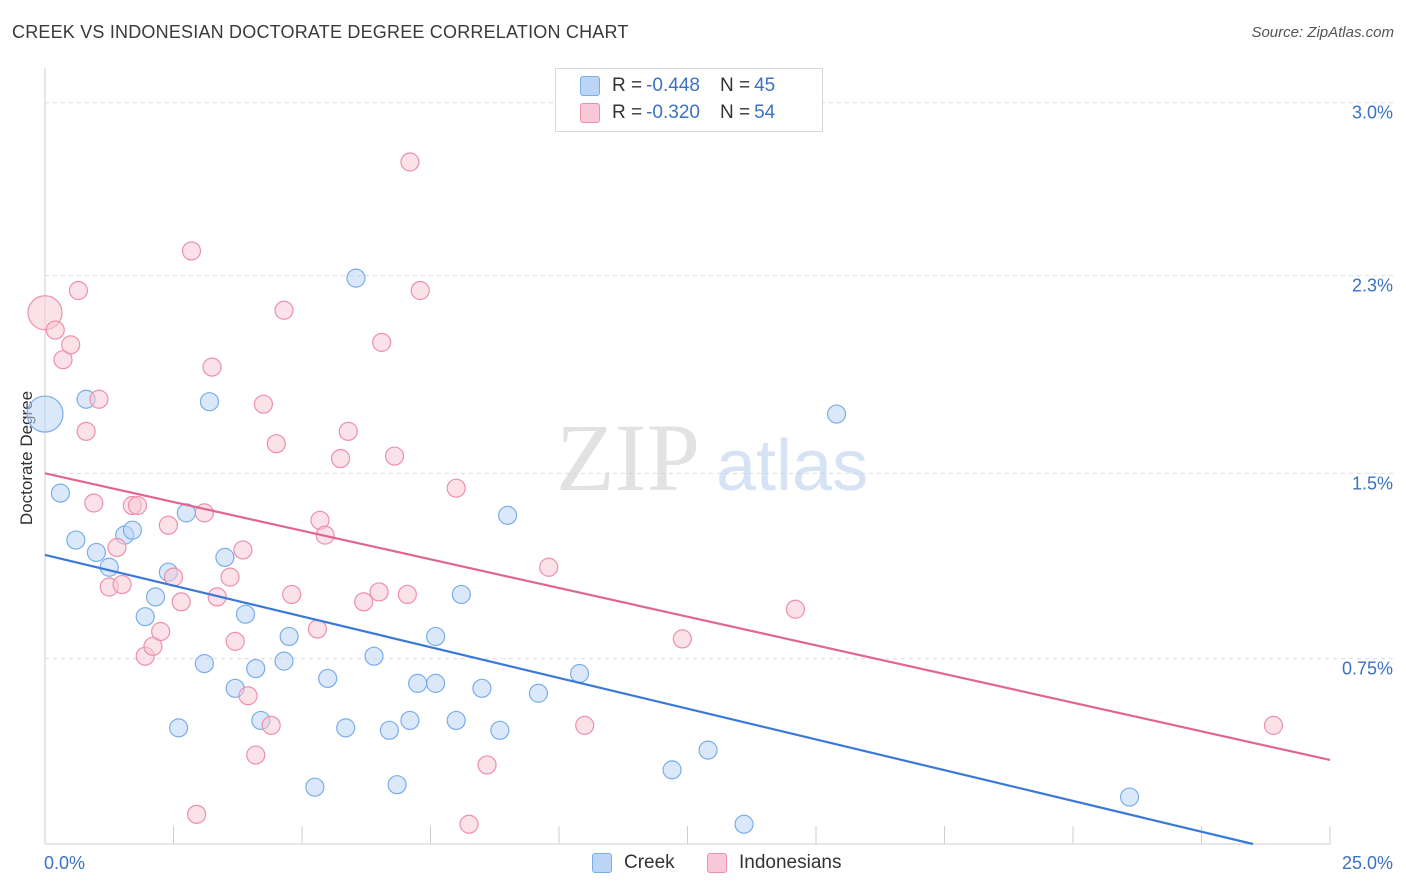 This screenshot has height=892, width=1406. Describe the element at coordinates (735, 112) in the screenshot. I see `indonesians-n-label: N =` at that location.